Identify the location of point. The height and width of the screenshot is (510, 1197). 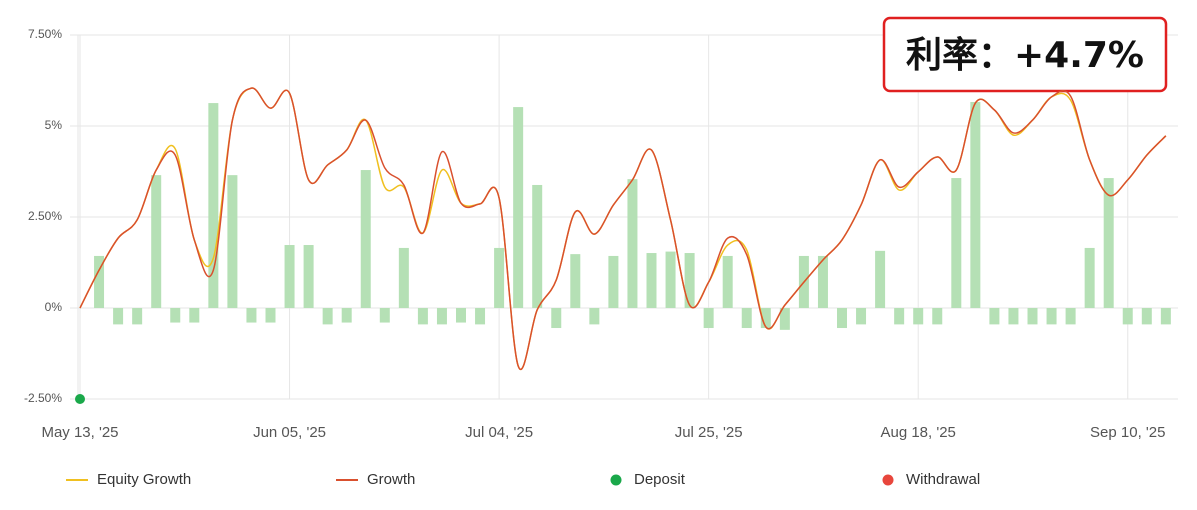
(80, 399).